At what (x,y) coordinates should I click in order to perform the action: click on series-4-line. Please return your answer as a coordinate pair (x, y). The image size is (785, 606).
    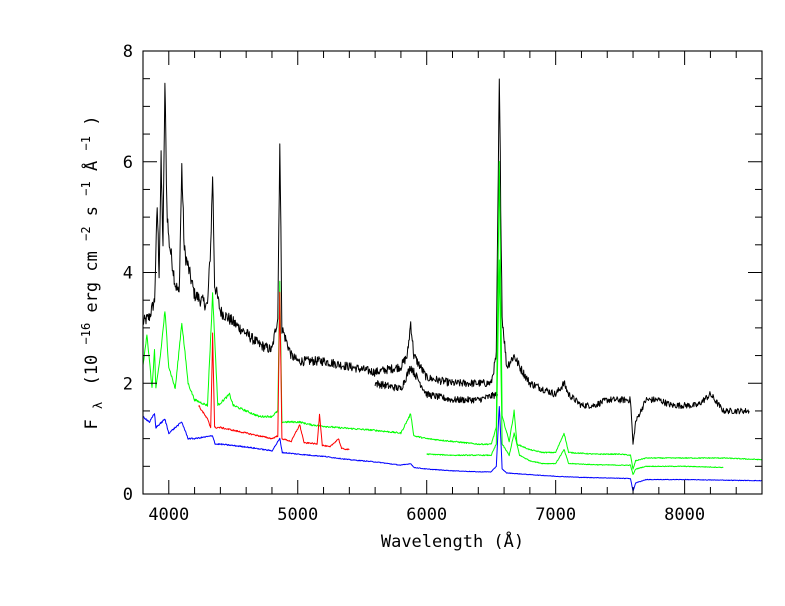
    Looking at the image, I should click on (274, 371).